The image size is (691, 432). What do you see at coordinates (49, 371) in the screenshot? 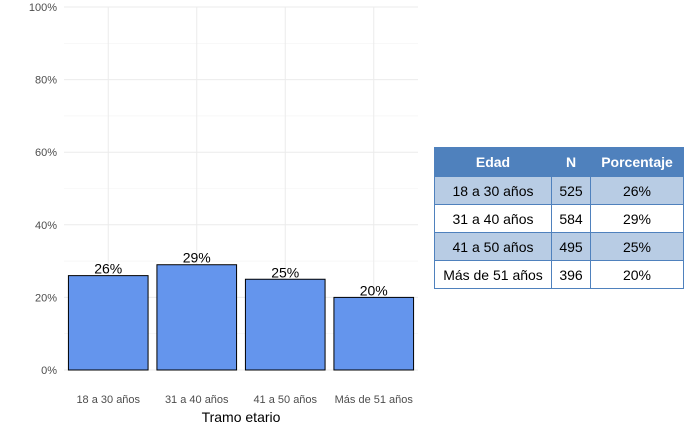
I see `y-tick-label: 0%` at bounding box center [49, 371].